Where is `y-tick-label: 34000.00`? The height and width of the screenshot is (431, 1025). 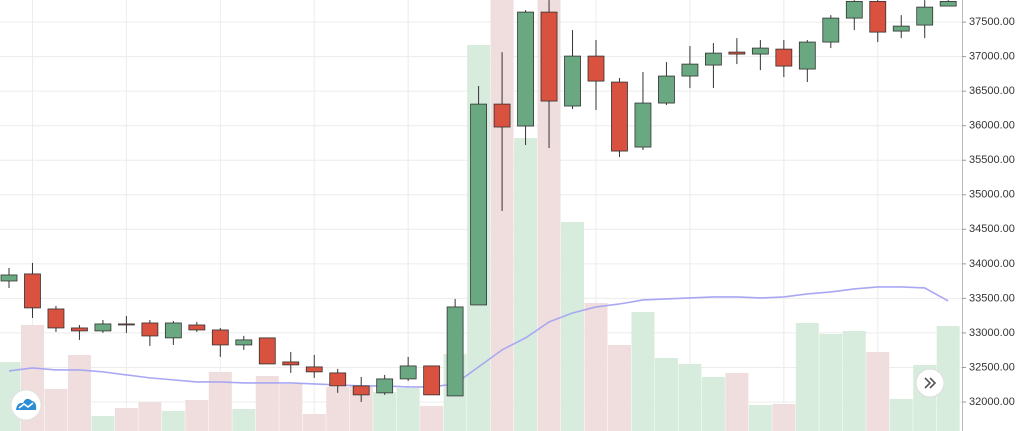
y-tick-label: 34000.00 is located at coordinates (992, 264).